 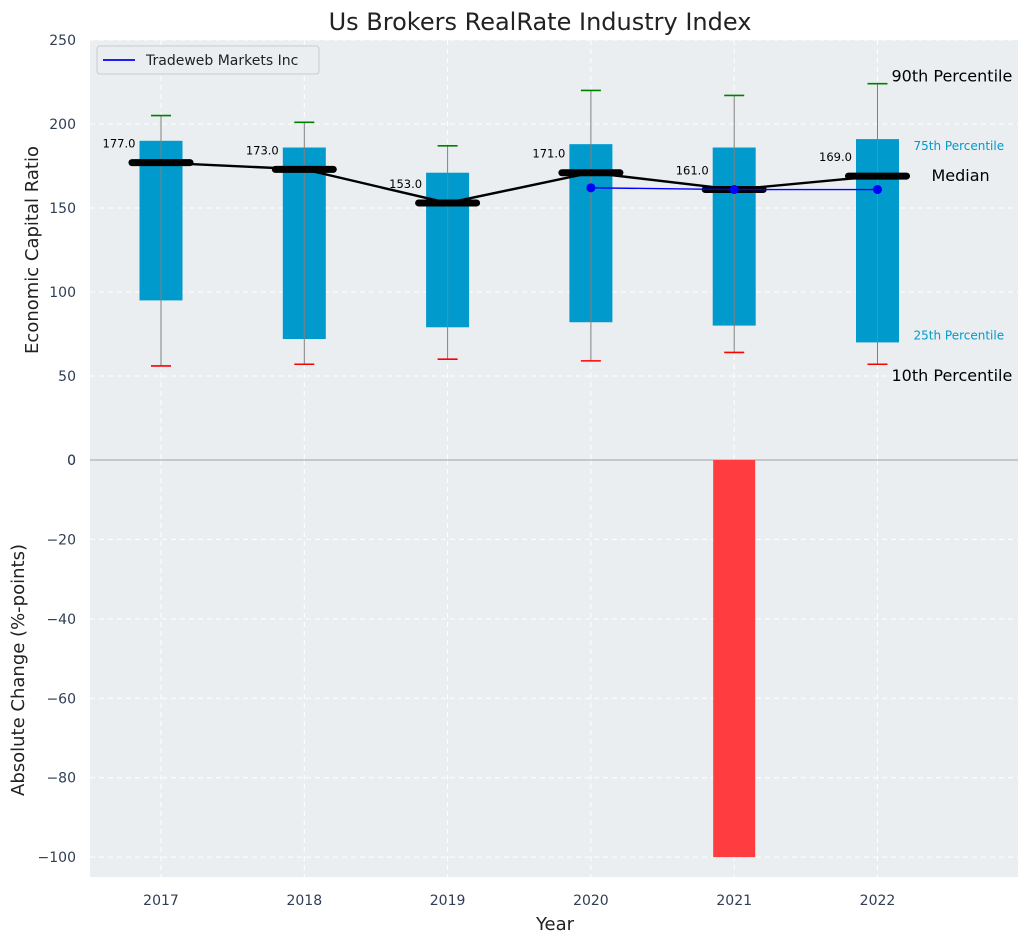 I want to click on annotation-p90: 90th Percentile, so click(x=952, y=76).